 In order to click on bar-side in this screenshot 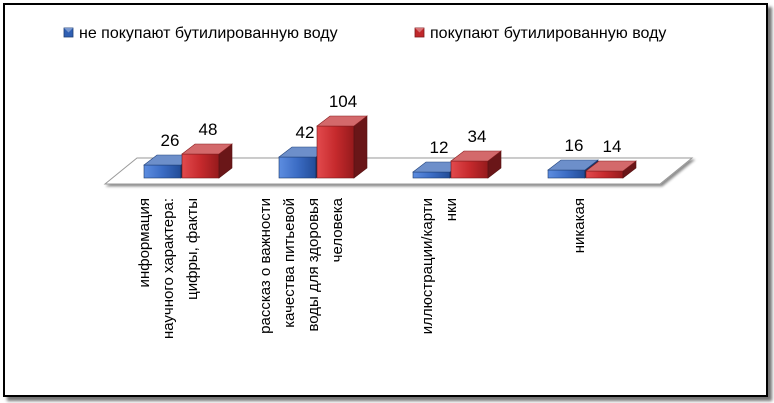, I will do `click(360, 147)`.